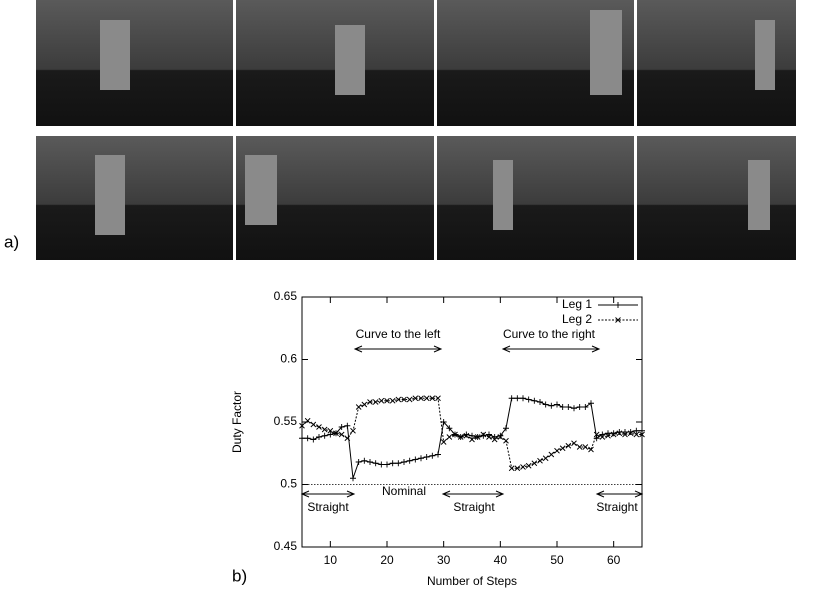 This screenshot has width=828, height=600. What do you see at coordinates (501, 560) in the screenshot?
I see `x-tick-label: 40` at bounding box center [501, 560].